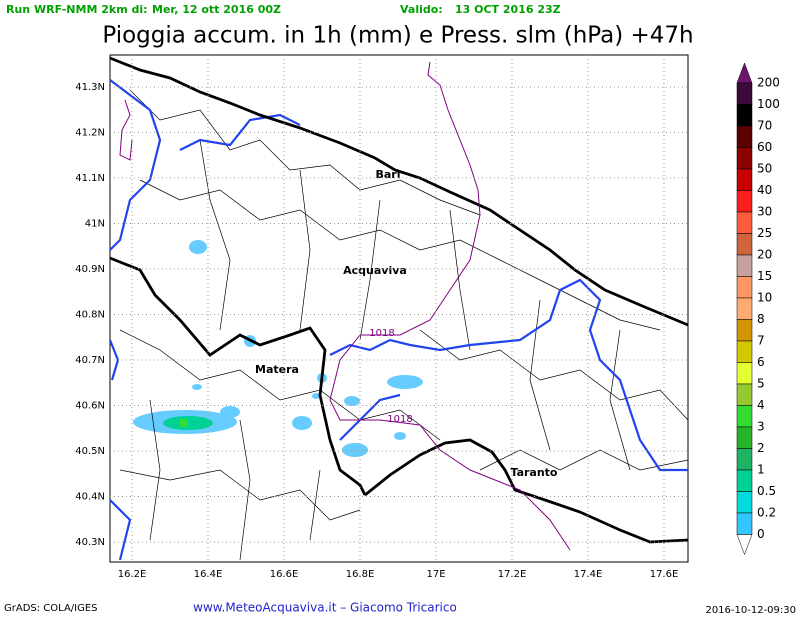 The width and height of the screenshot is (800, 622). Describe the element at coordinates (95, 224) in the screenshot. I see `lat-tick-label: 41N` at that location.